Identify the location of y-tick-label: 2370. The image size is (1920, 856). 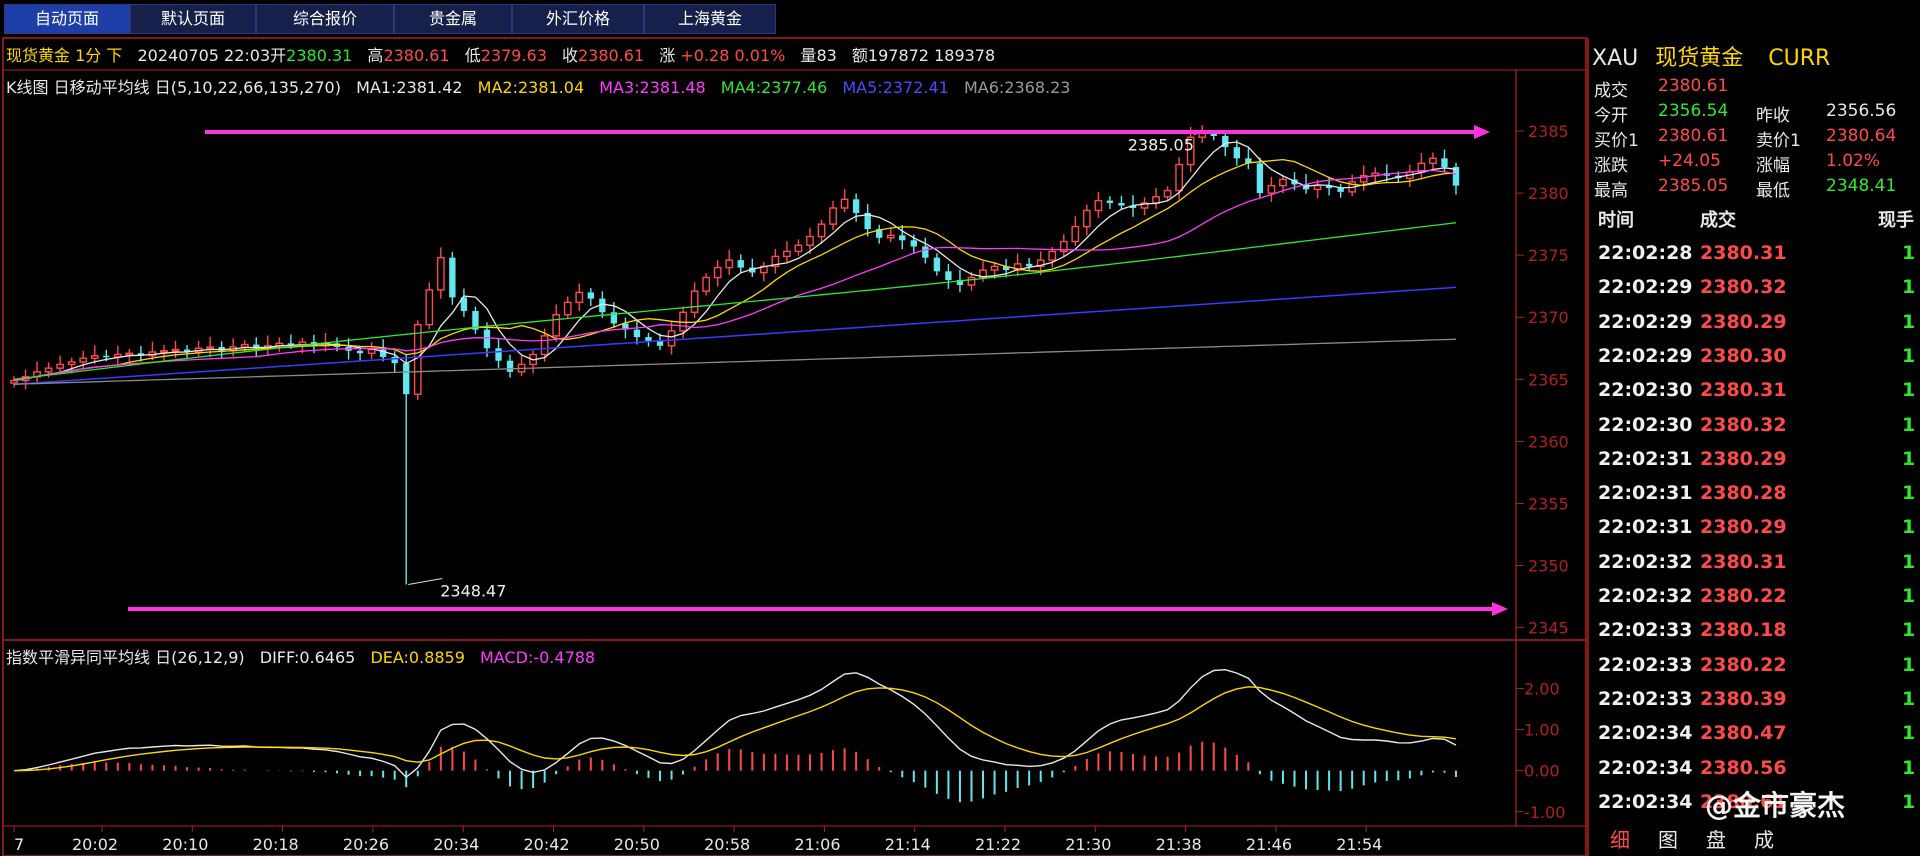
(1548, 317).